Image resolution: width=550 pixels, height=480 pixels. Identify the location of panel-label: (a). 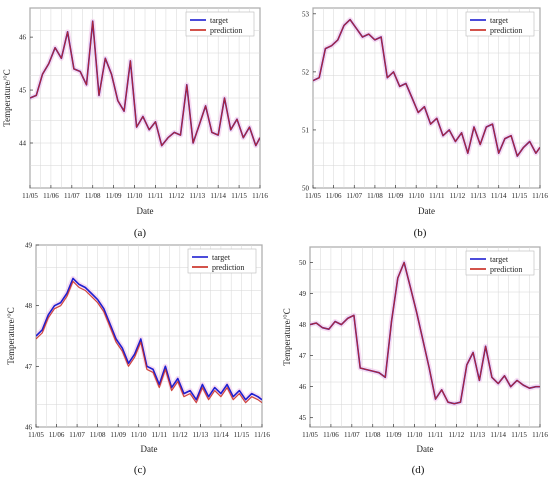
(140, 233).